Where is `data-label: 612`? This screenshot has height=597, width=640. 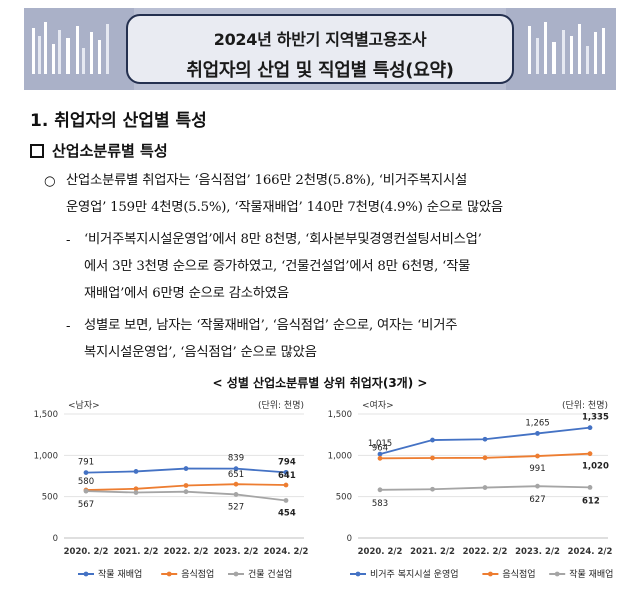
data-label: 612 is located at coordinates (591, 501).